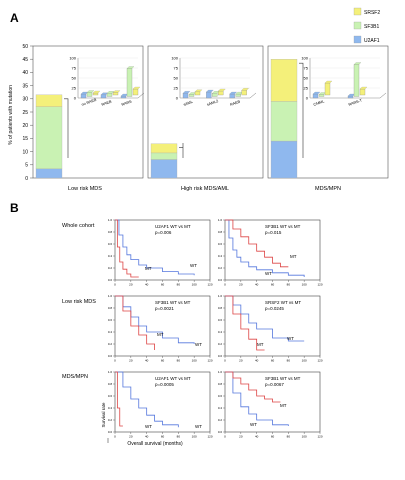 Image resolution: width=405 pixels, height=480 pixels. I want to click on y-tick-label: 15, so click(25, 139).